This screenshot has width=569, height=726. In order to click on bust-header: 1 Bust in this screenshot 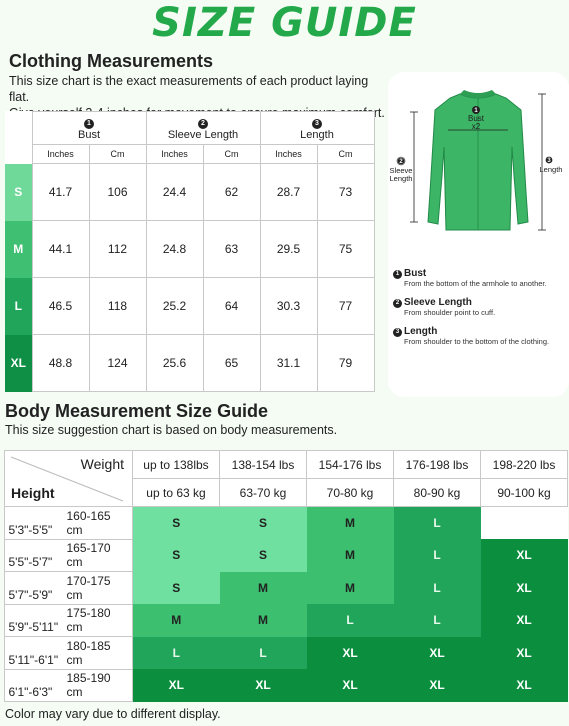, I will do `click(89, 128)`.